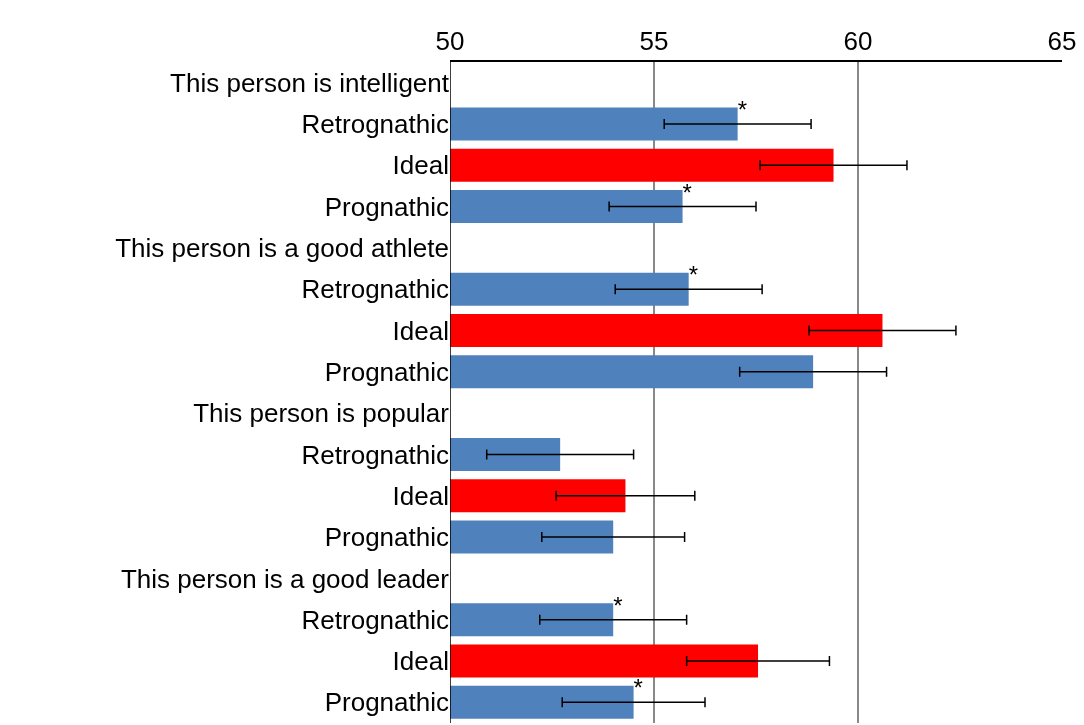 Image resolution: width=1084 pixels, height=725 pixels. I want to click on y-tick-label: This person is intelligent, so click(310, 82).